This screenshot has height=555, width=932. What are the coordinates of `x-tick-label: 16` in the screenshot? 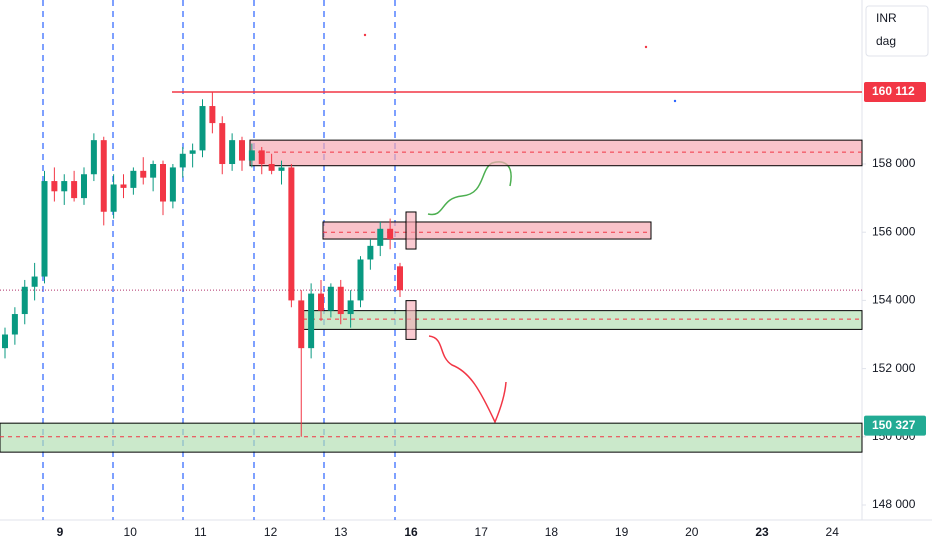 It's located at (411, 532).